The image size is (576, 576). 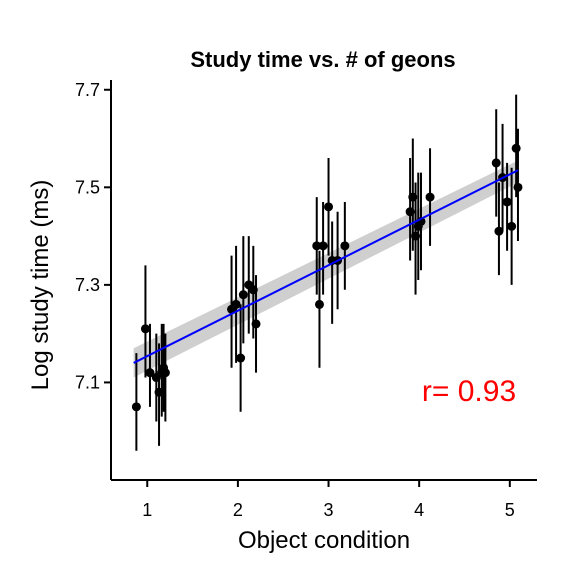 I want to click on x-tick-label: 5, so click(x=510, y=510).